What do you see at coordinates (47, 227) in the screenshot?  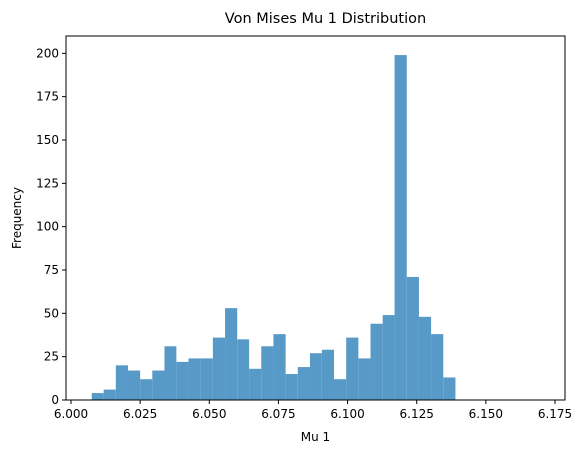 I see `y-tick-label: 100` at bounding box center [47, 227].